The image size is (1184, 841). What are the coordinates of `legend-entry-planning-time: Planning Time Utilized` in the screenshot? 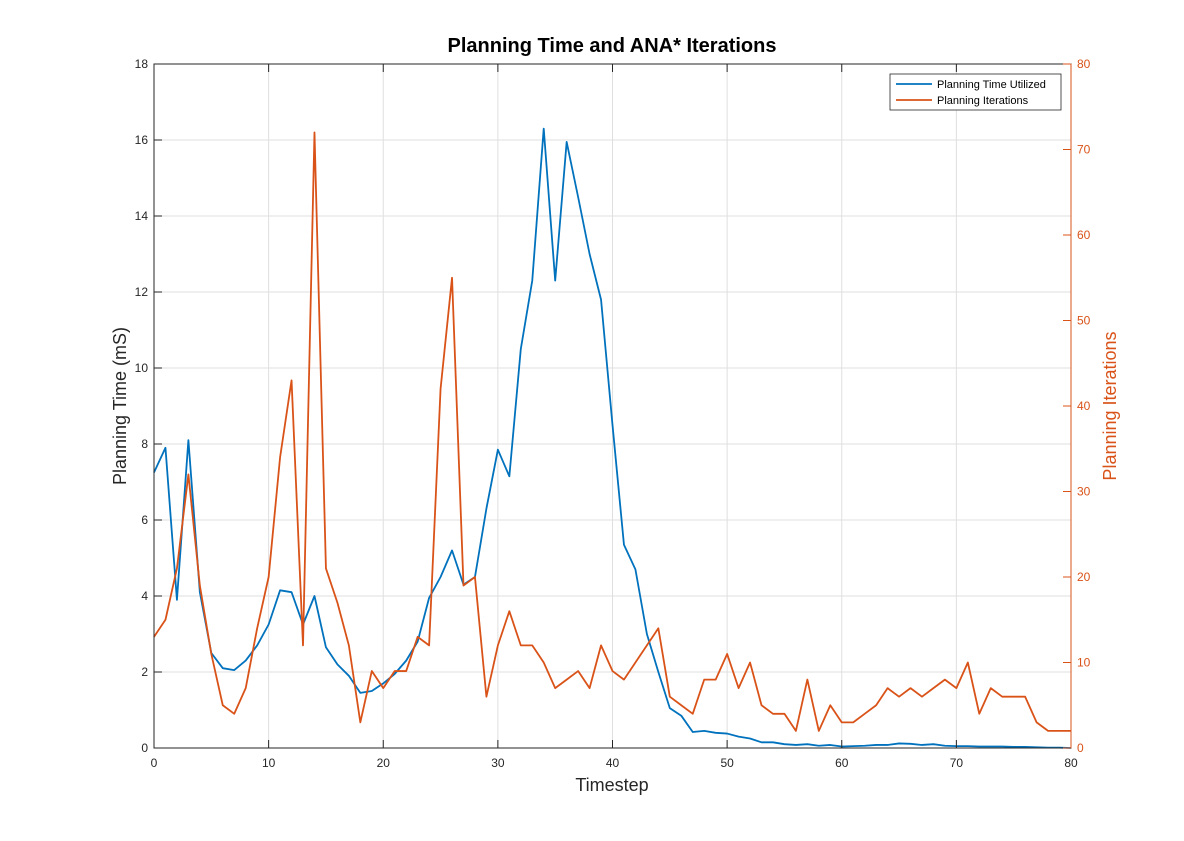 It's located at (991, 85).